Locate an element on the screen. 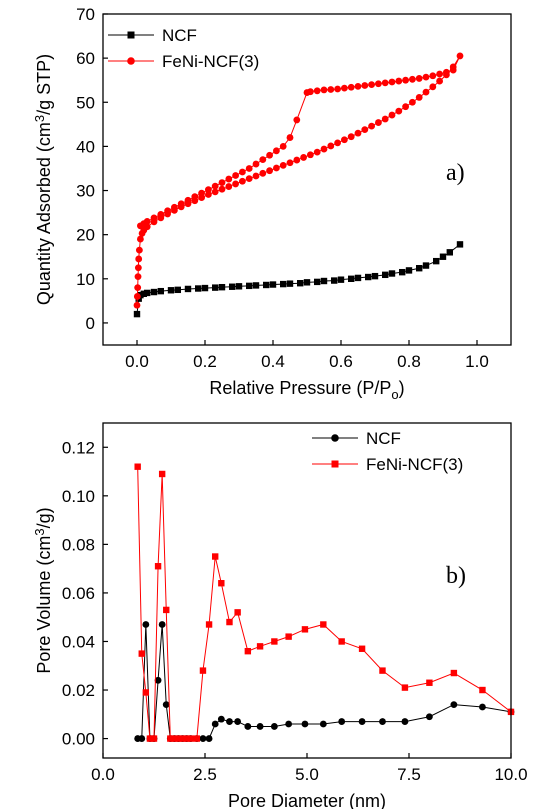 The width and height of the screenshot is (535, 809). y-tick-label: 0.08 is located at coordinates (78, 544).